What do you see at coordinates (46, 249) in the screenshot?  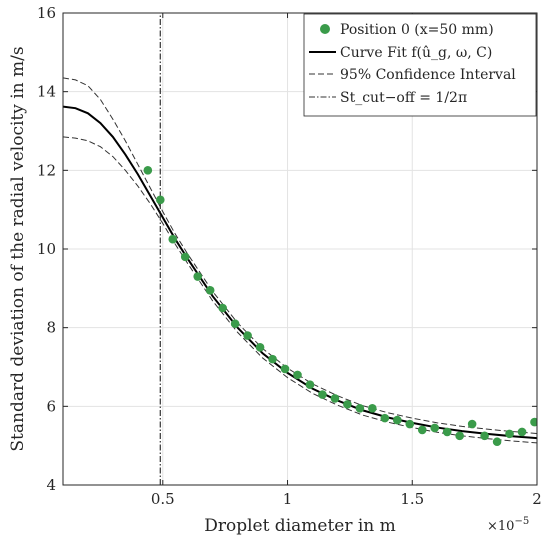 I see `y-tick-label: 10` at bounding box center [46, 249].